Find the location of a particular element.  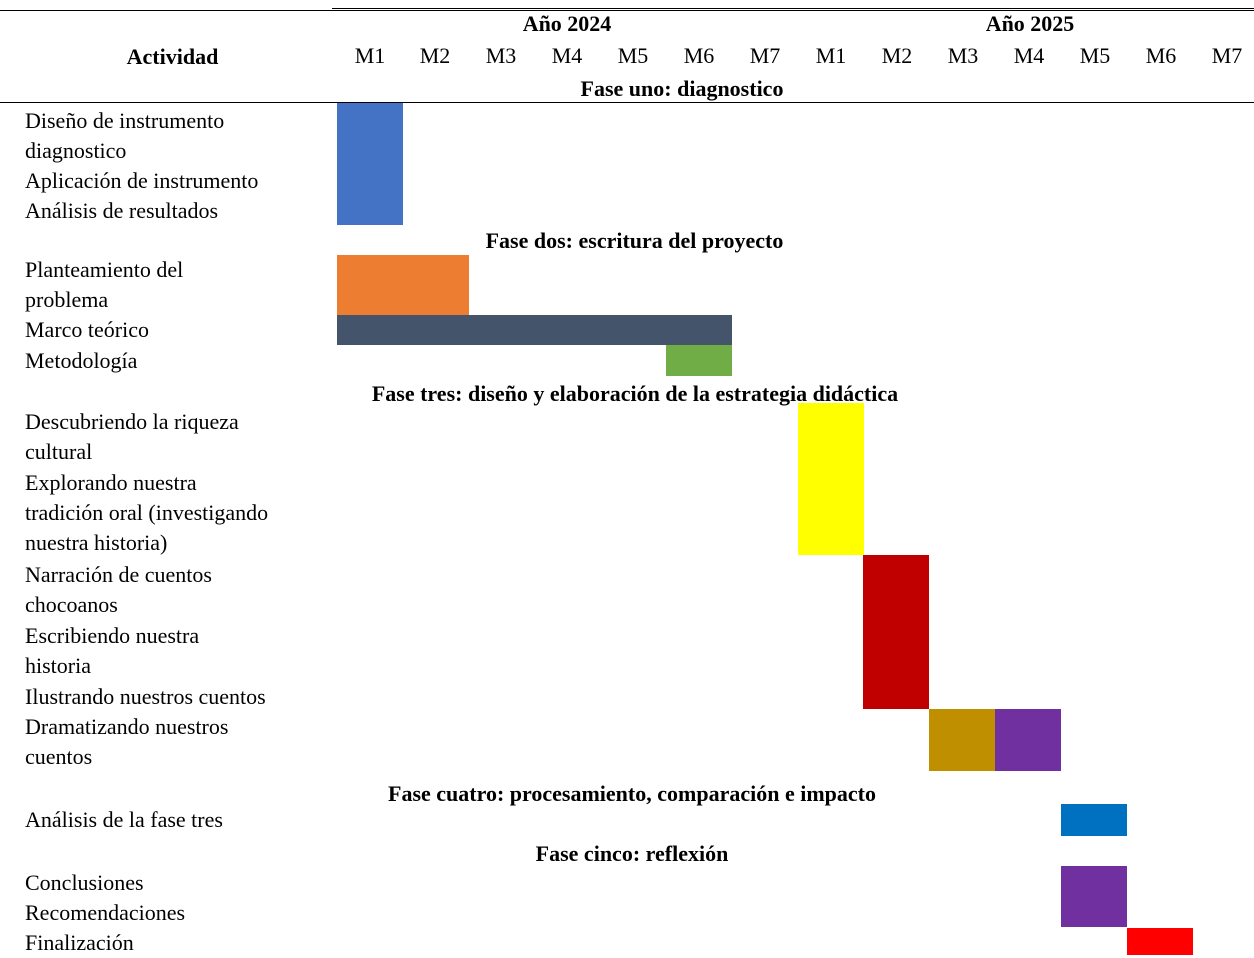

activity-planteamiento: Planteamiento del problema is located at coordinates (104, 285).